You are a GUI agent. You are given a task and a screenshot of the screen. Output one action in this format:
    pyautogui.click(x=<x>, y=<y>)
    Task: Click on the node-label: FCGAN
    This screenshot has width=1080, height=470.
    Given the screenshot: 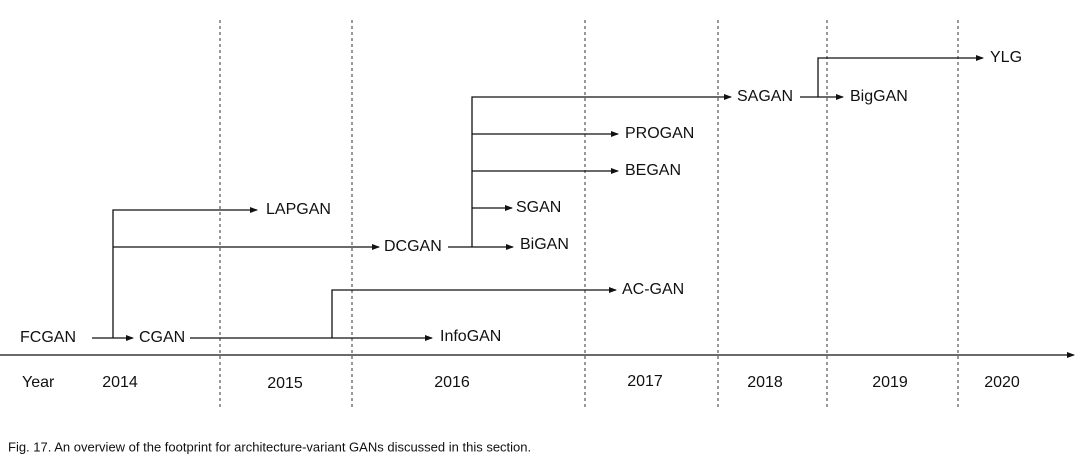 What is the action you would take?
    pyautogui.click(x=48, y=337)
    